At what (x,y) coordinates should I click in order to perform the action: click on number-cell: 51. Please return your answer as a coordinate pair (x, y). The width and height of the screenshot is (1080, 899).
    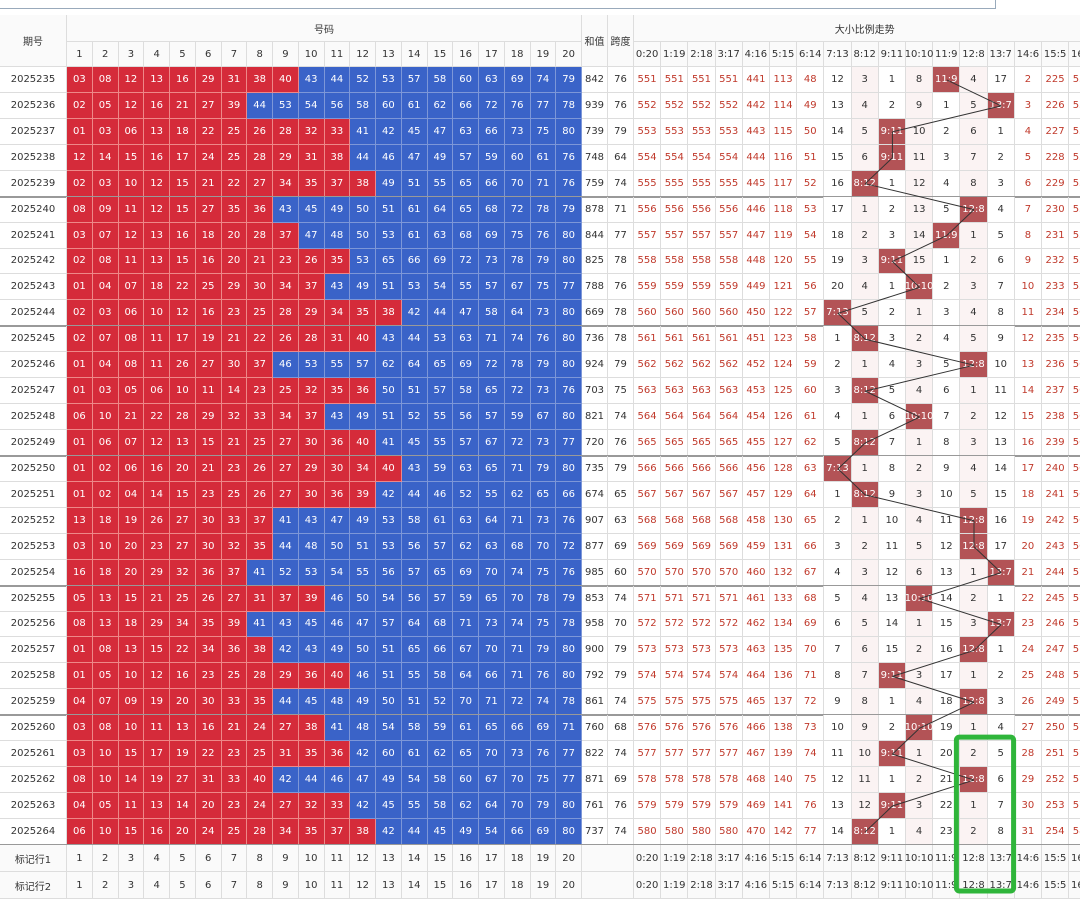
    Looking at the image, I should click on (414, 391).